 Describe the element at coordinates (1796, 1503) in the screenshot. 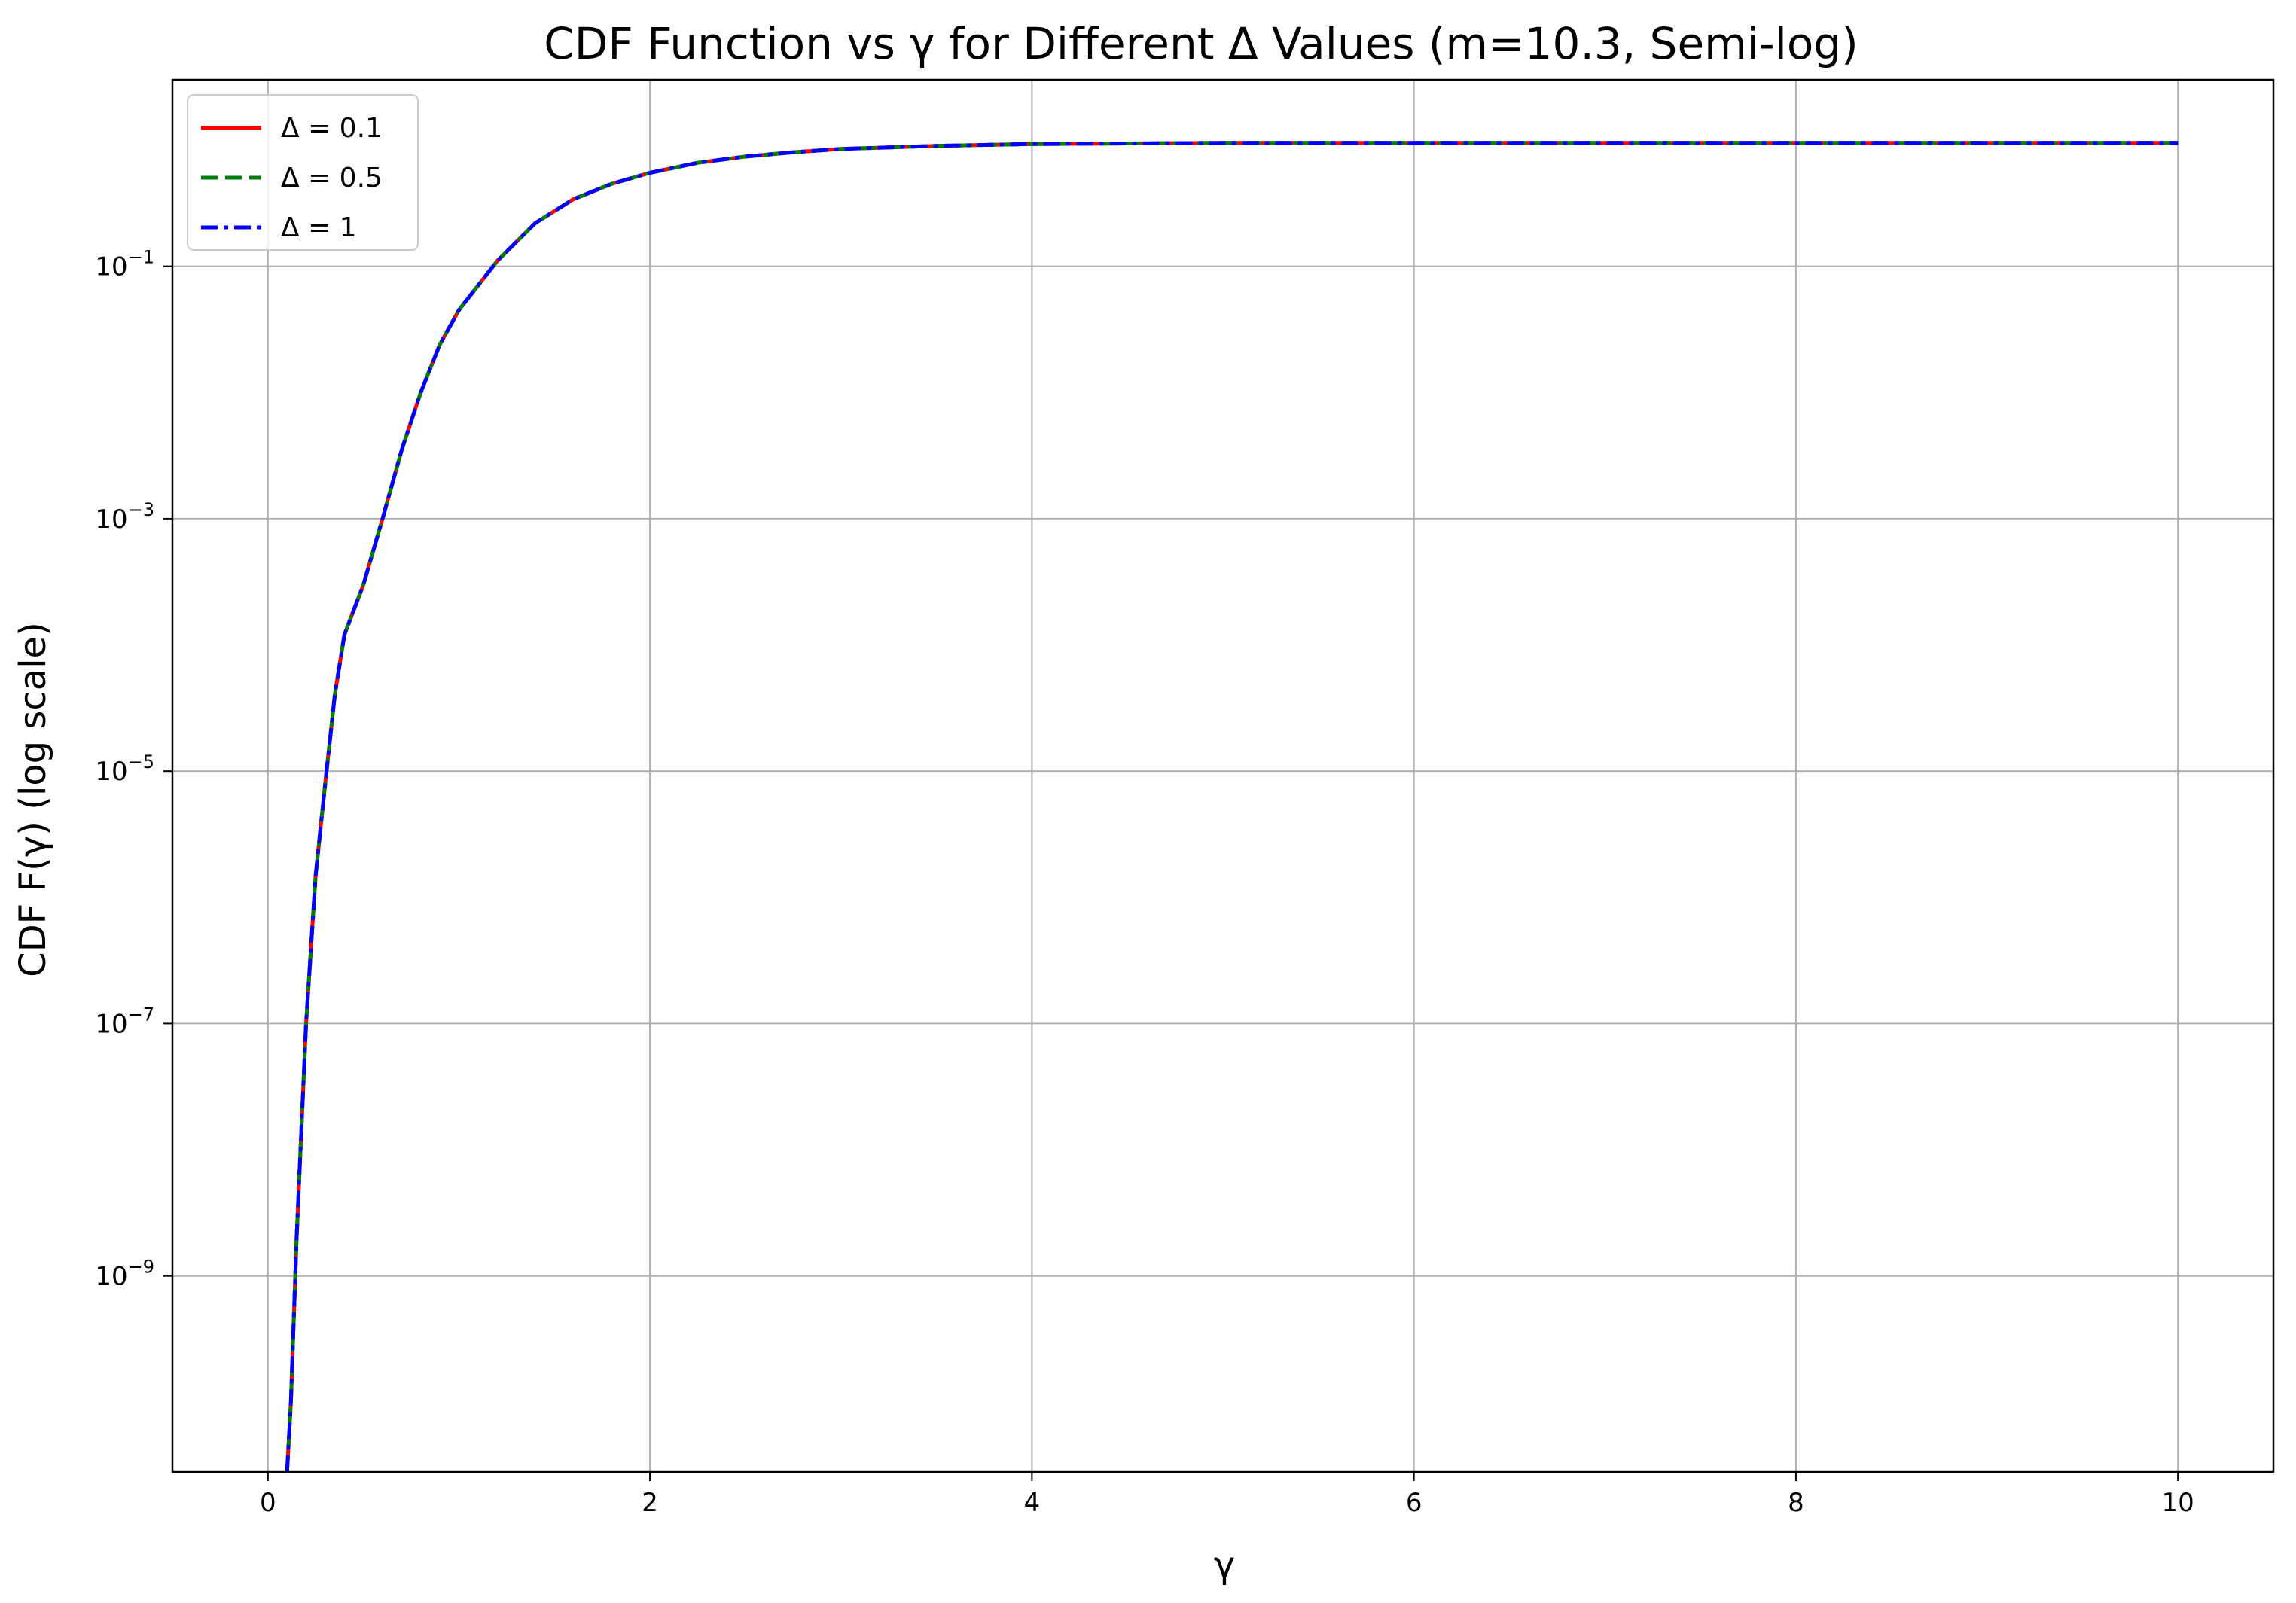

I see `x-tick-label: 8` at that location.